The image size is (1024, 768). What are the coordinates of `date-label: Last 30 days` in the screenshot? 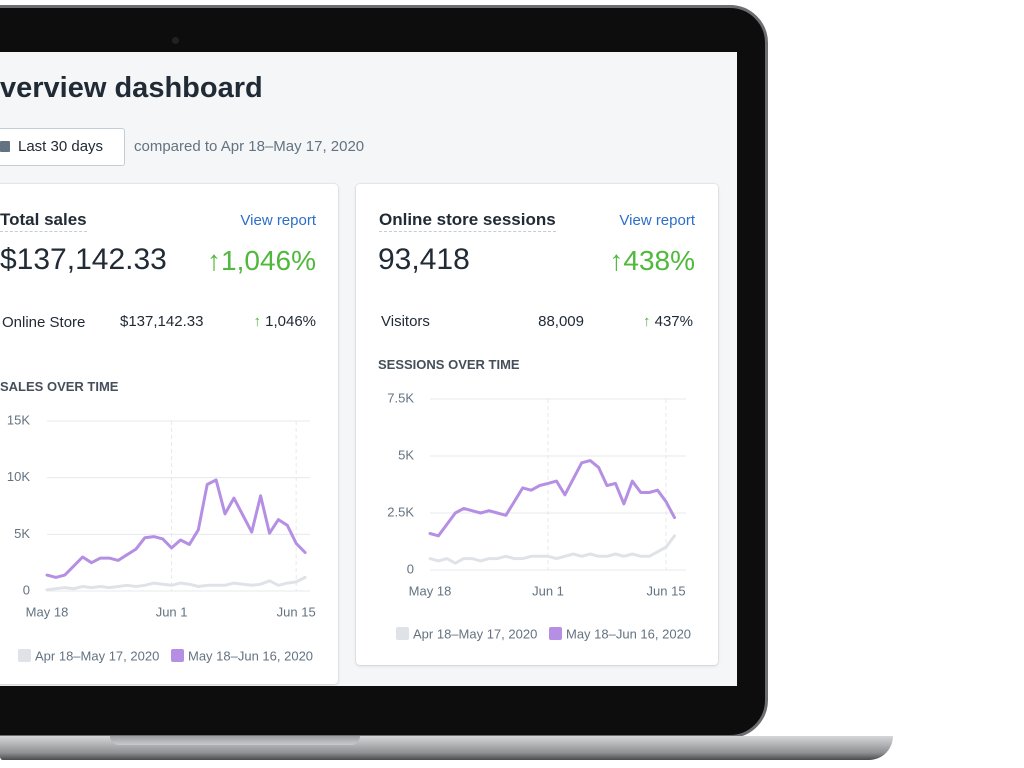 It's located at (61, 146).